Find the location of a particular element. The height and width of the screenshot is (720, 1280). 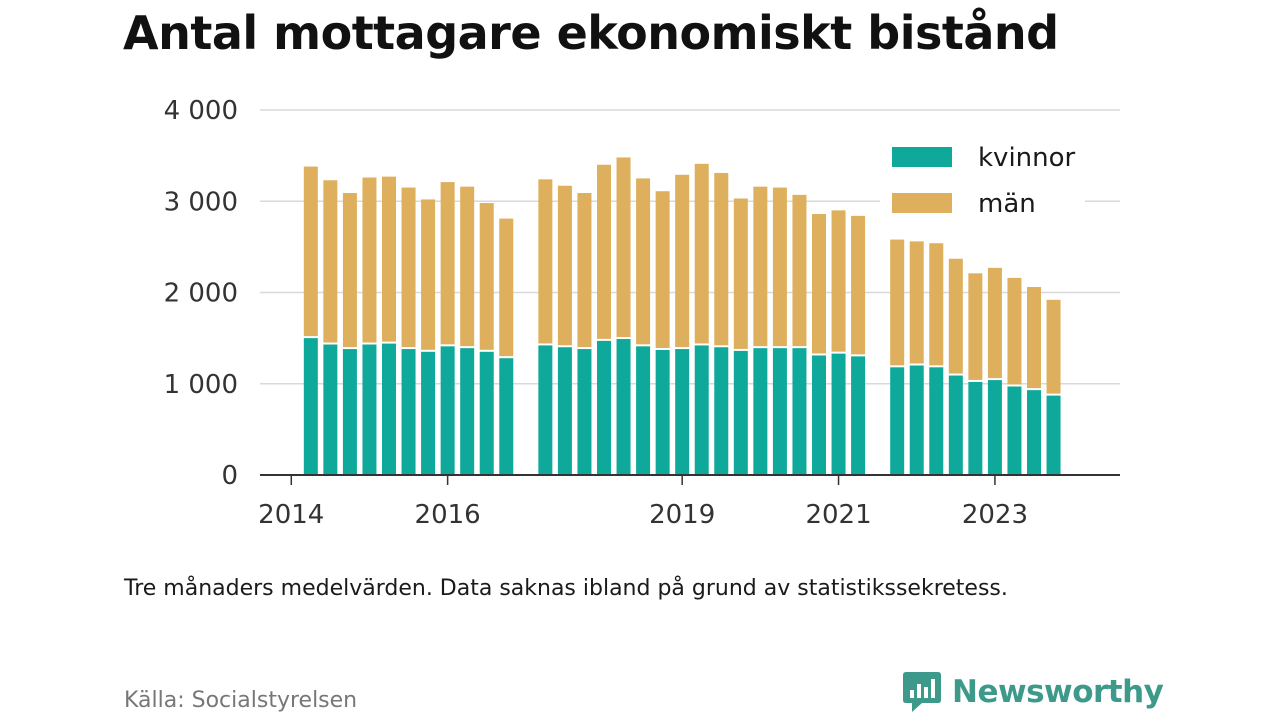

y-tick-label: 2 000 is located at coordinates (201, 294).